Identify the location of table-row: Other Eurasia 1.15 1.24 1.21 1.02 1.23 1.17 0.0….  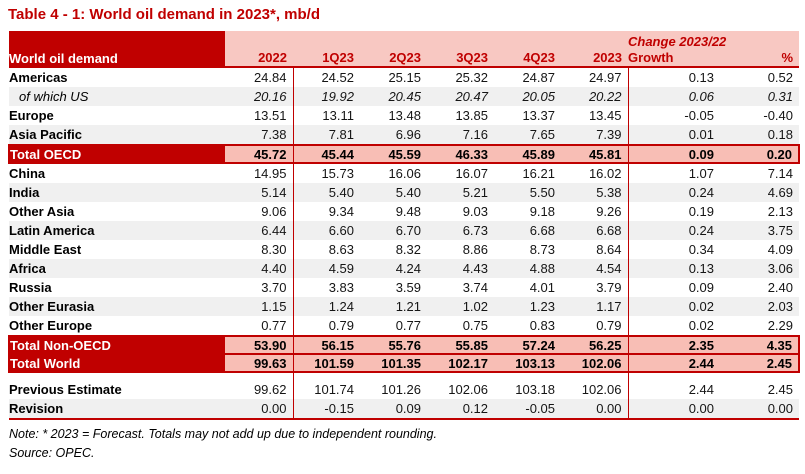
(404, 306).